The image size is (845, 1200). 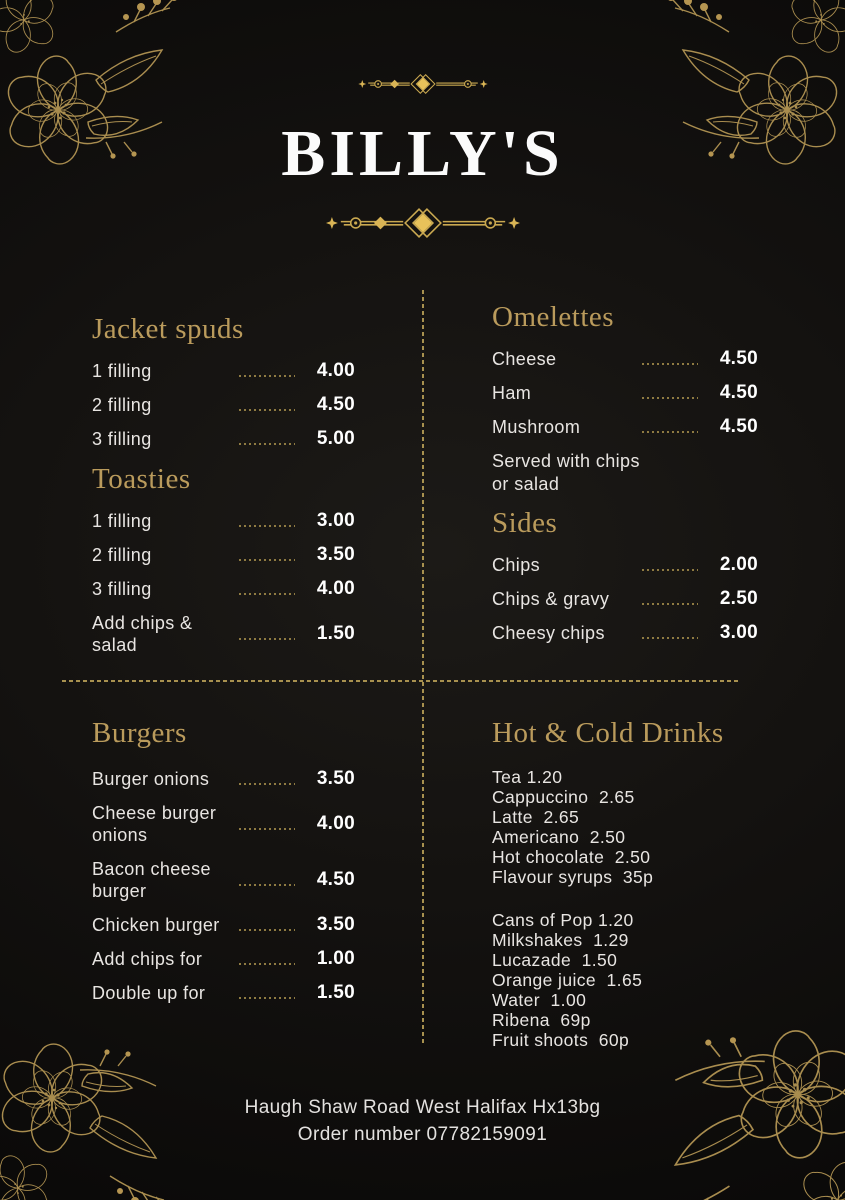 I want to click on menu-item-row: 2 filling 4.50, so click(x=223, y=405).